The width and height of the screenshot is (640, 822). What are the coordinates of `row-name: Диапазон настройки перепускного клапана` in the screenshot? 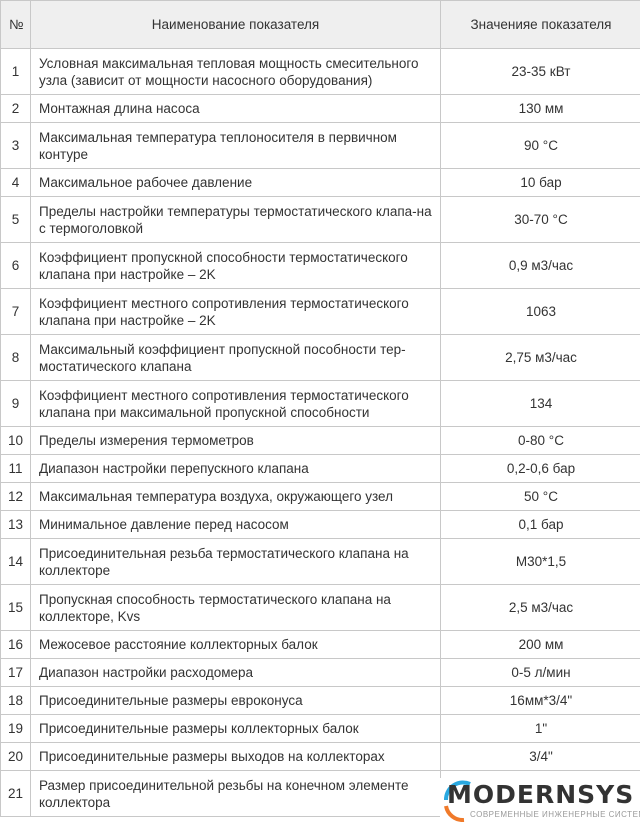 It's located at (235, 468).